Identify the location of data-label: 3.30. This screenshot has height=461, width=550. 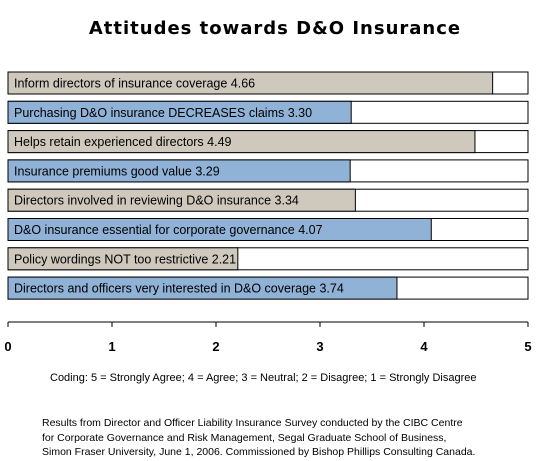
(298, 113).